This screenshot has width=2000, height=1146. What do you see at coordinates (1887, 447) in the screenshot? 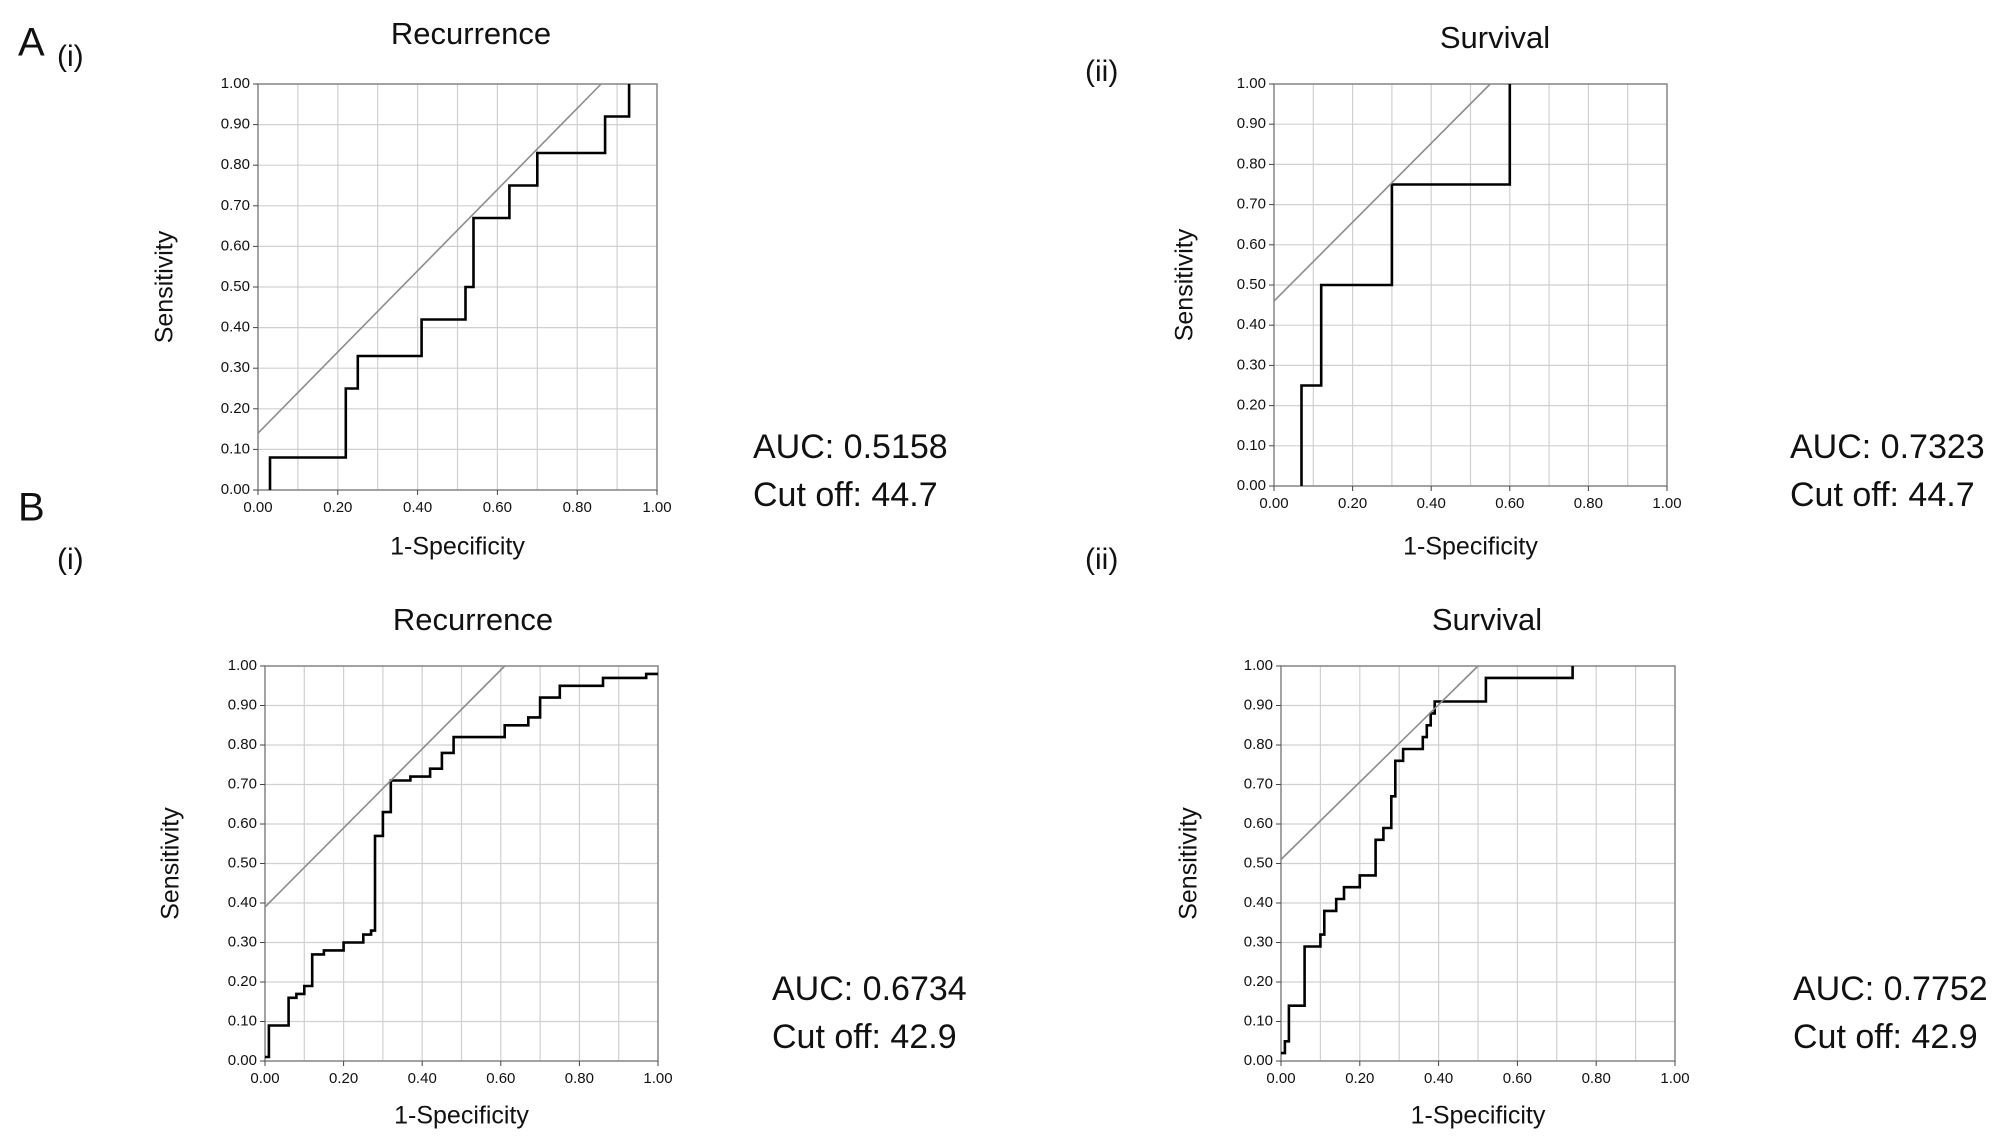
I see `annotation: AUC: 0.7323` at bounding box center [1887, 447].